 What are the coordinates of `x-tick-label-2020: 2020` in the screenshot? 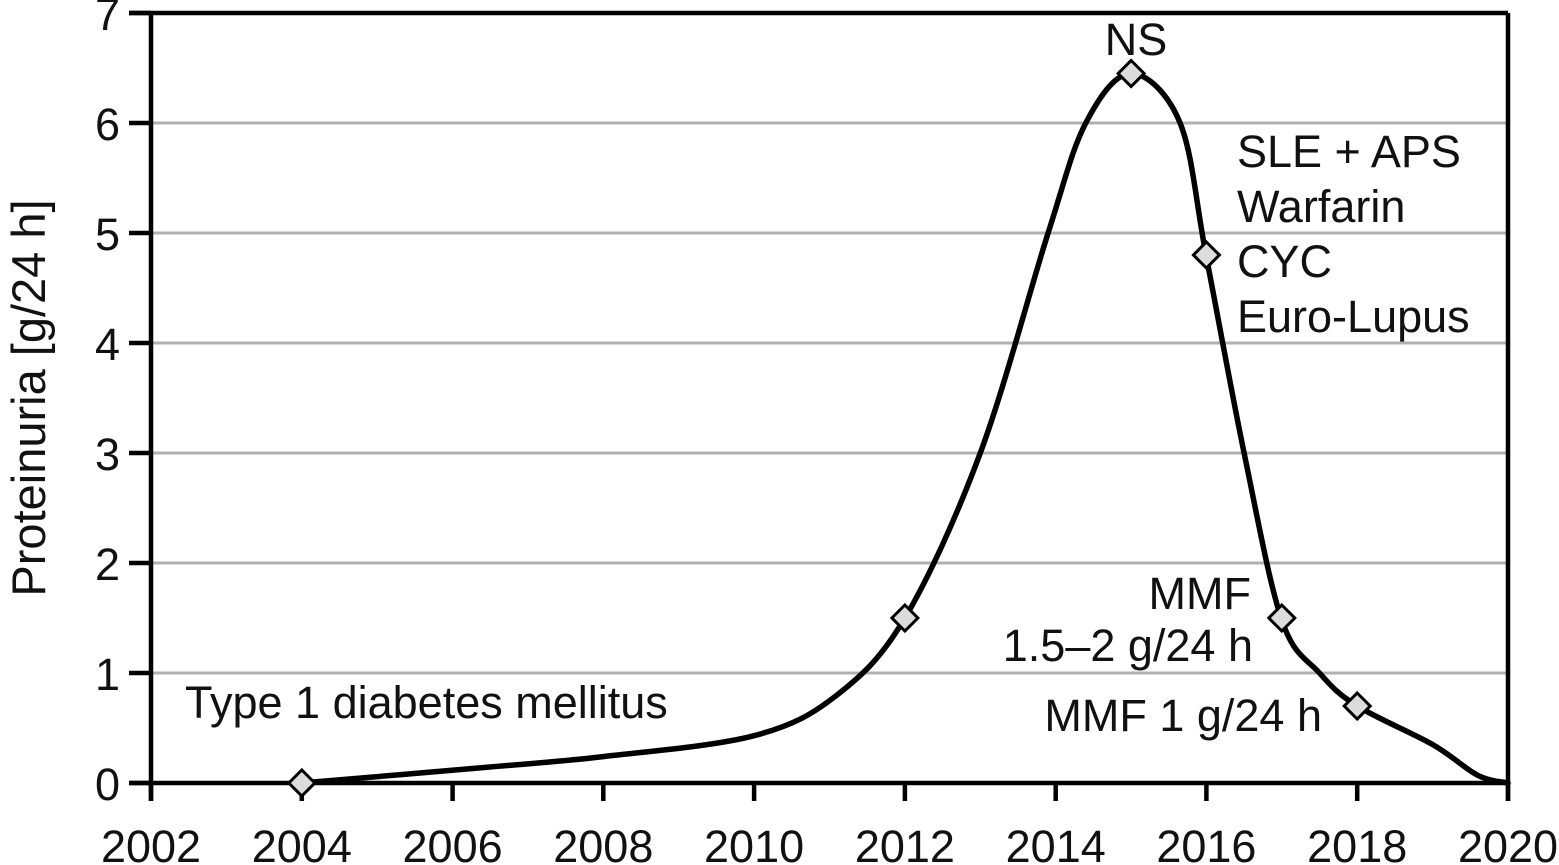 It's located at (1508, 843).